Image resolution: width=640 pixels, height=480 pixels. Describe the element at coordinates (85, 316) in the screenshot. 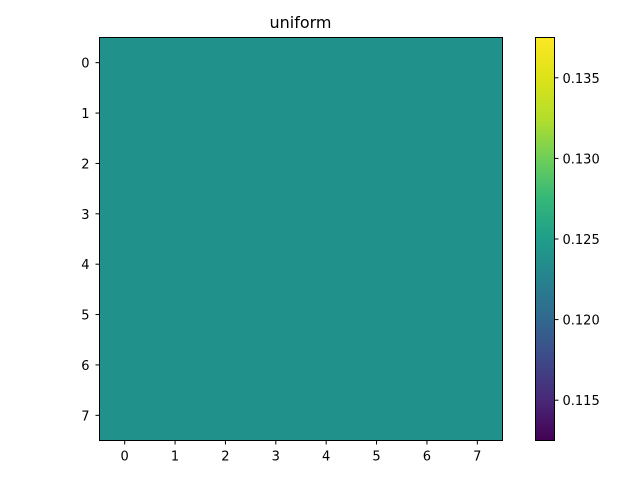

I see `y-tick-label: 5` at that location.